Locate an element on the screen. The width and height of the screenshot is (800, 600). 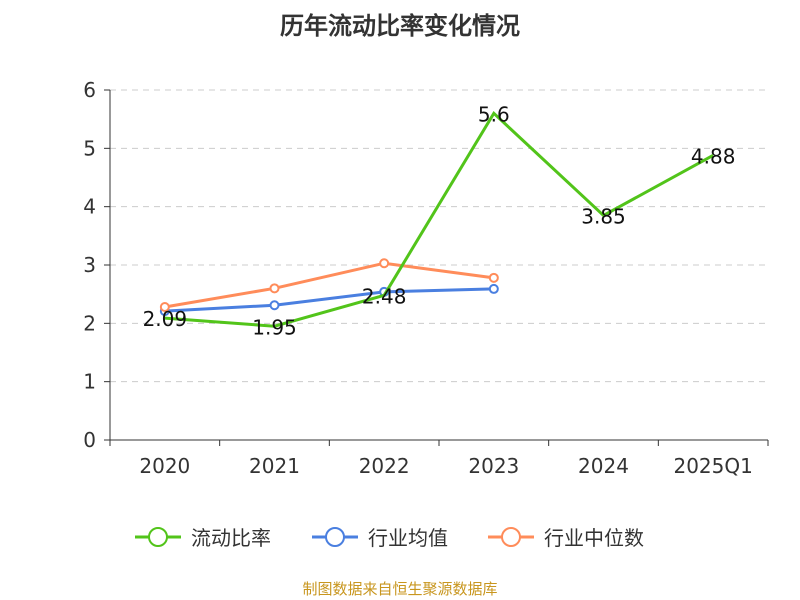
x-tick-label: 2020 is located at coordinates (164, 466).